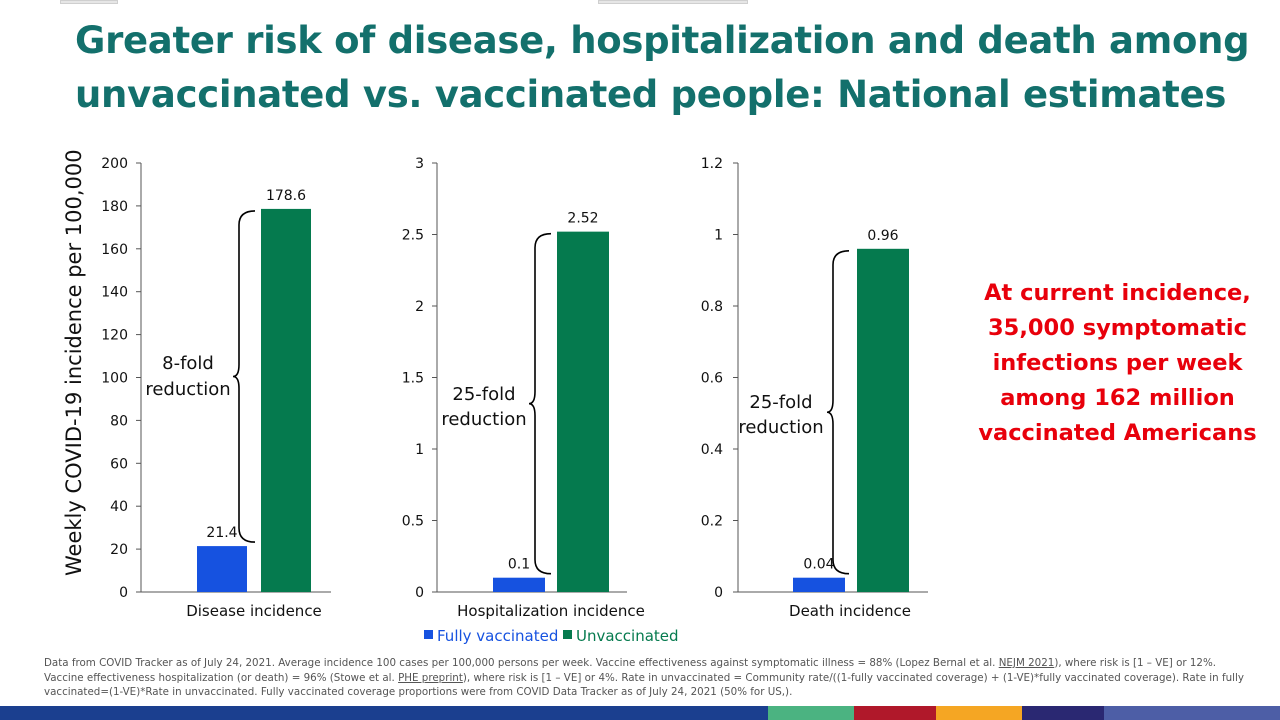 The image size is (1280, 720). What do you see at coordinates (818, 565) in the screenshot?
I see `data-label: 0.04` at bounding box center [818, 565].